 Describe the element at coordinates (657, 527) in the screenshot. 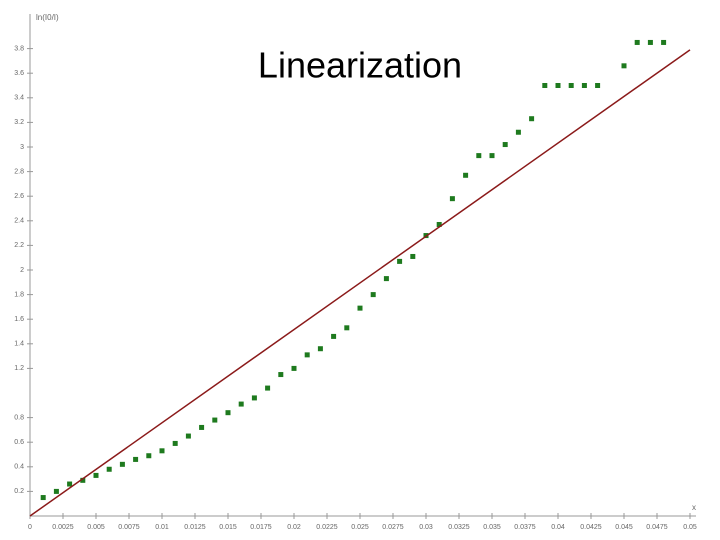

I see `x-tick-label: 0.0475` at that location.